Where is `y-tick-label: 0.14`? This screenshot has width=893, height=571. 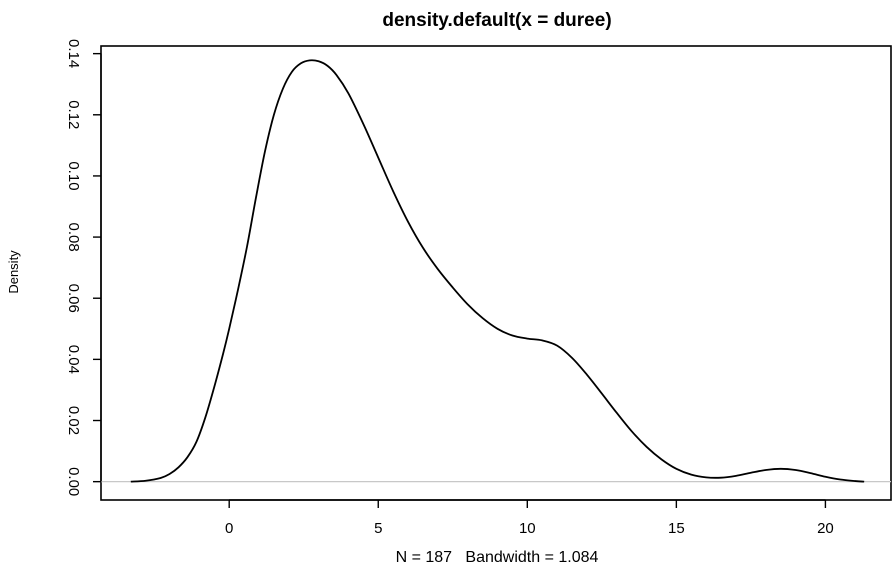 y-tick-label: 0.14 is located at coordinates (73, 53).